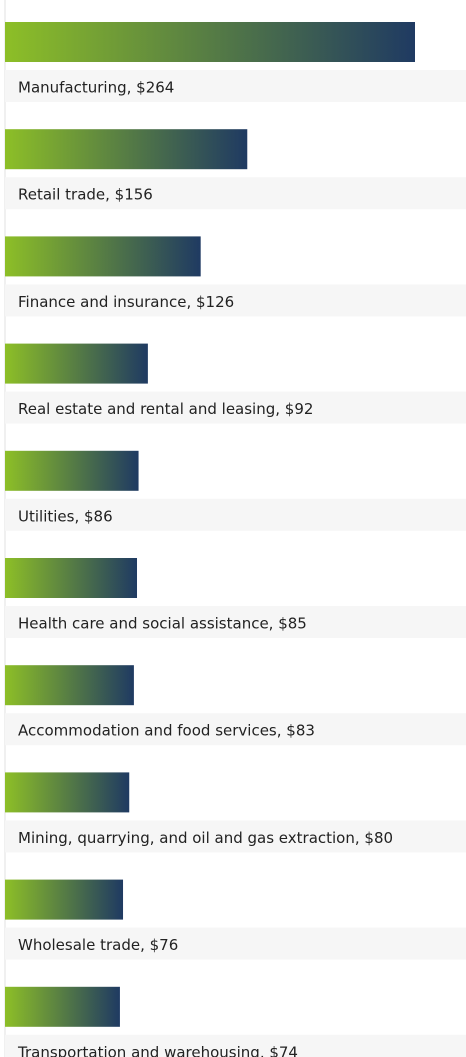  Describe the element at coordinates (96, 88) in the screenshot. I see `bar-label: Manufacturing, $264` at that location.